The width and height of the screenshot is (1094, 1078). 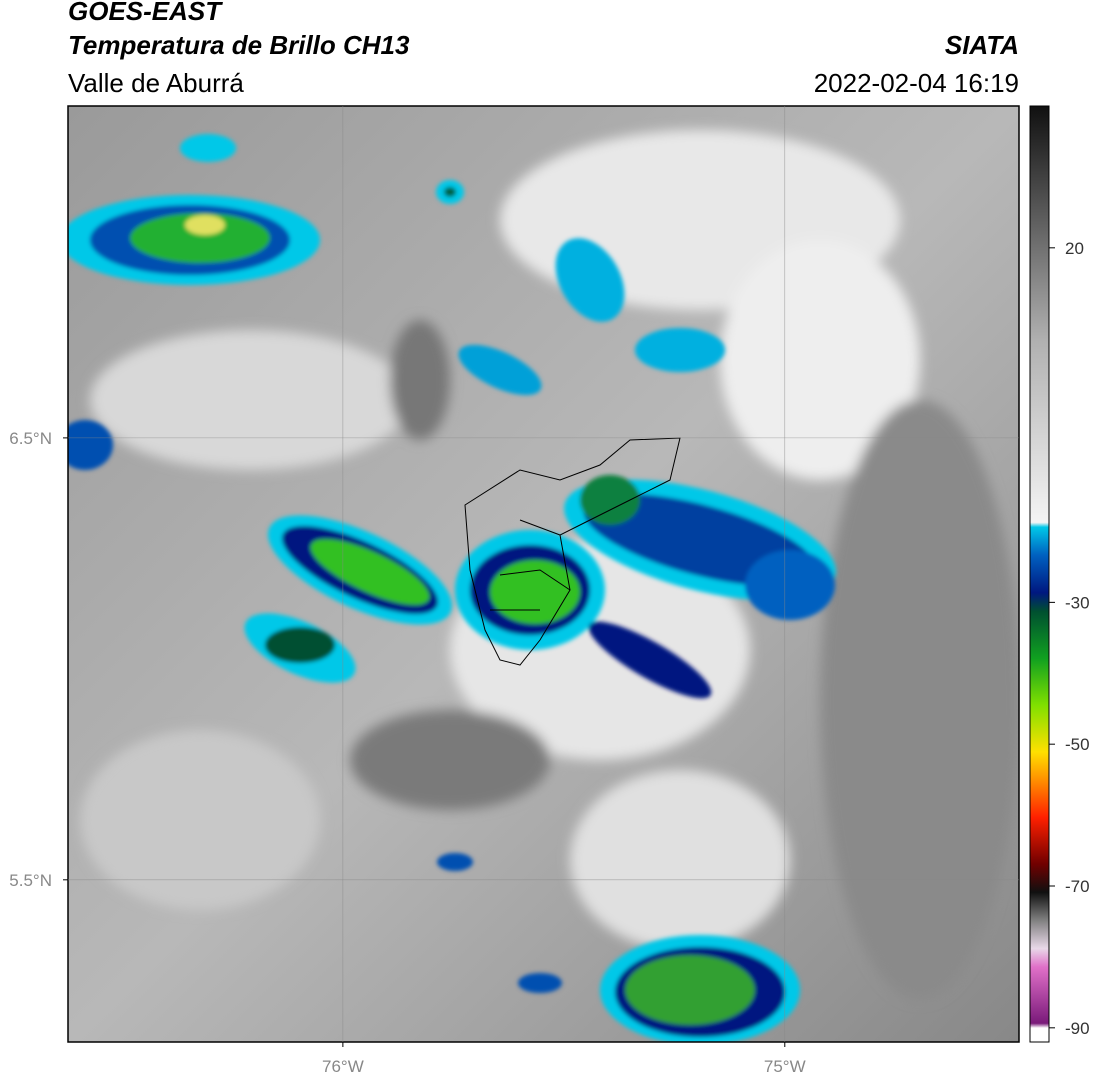 What do you see at coordinates (1077, 1028) in the screenshot?
I see `colorbar-tick-label: -90` at bounding box center [1077, 1028].